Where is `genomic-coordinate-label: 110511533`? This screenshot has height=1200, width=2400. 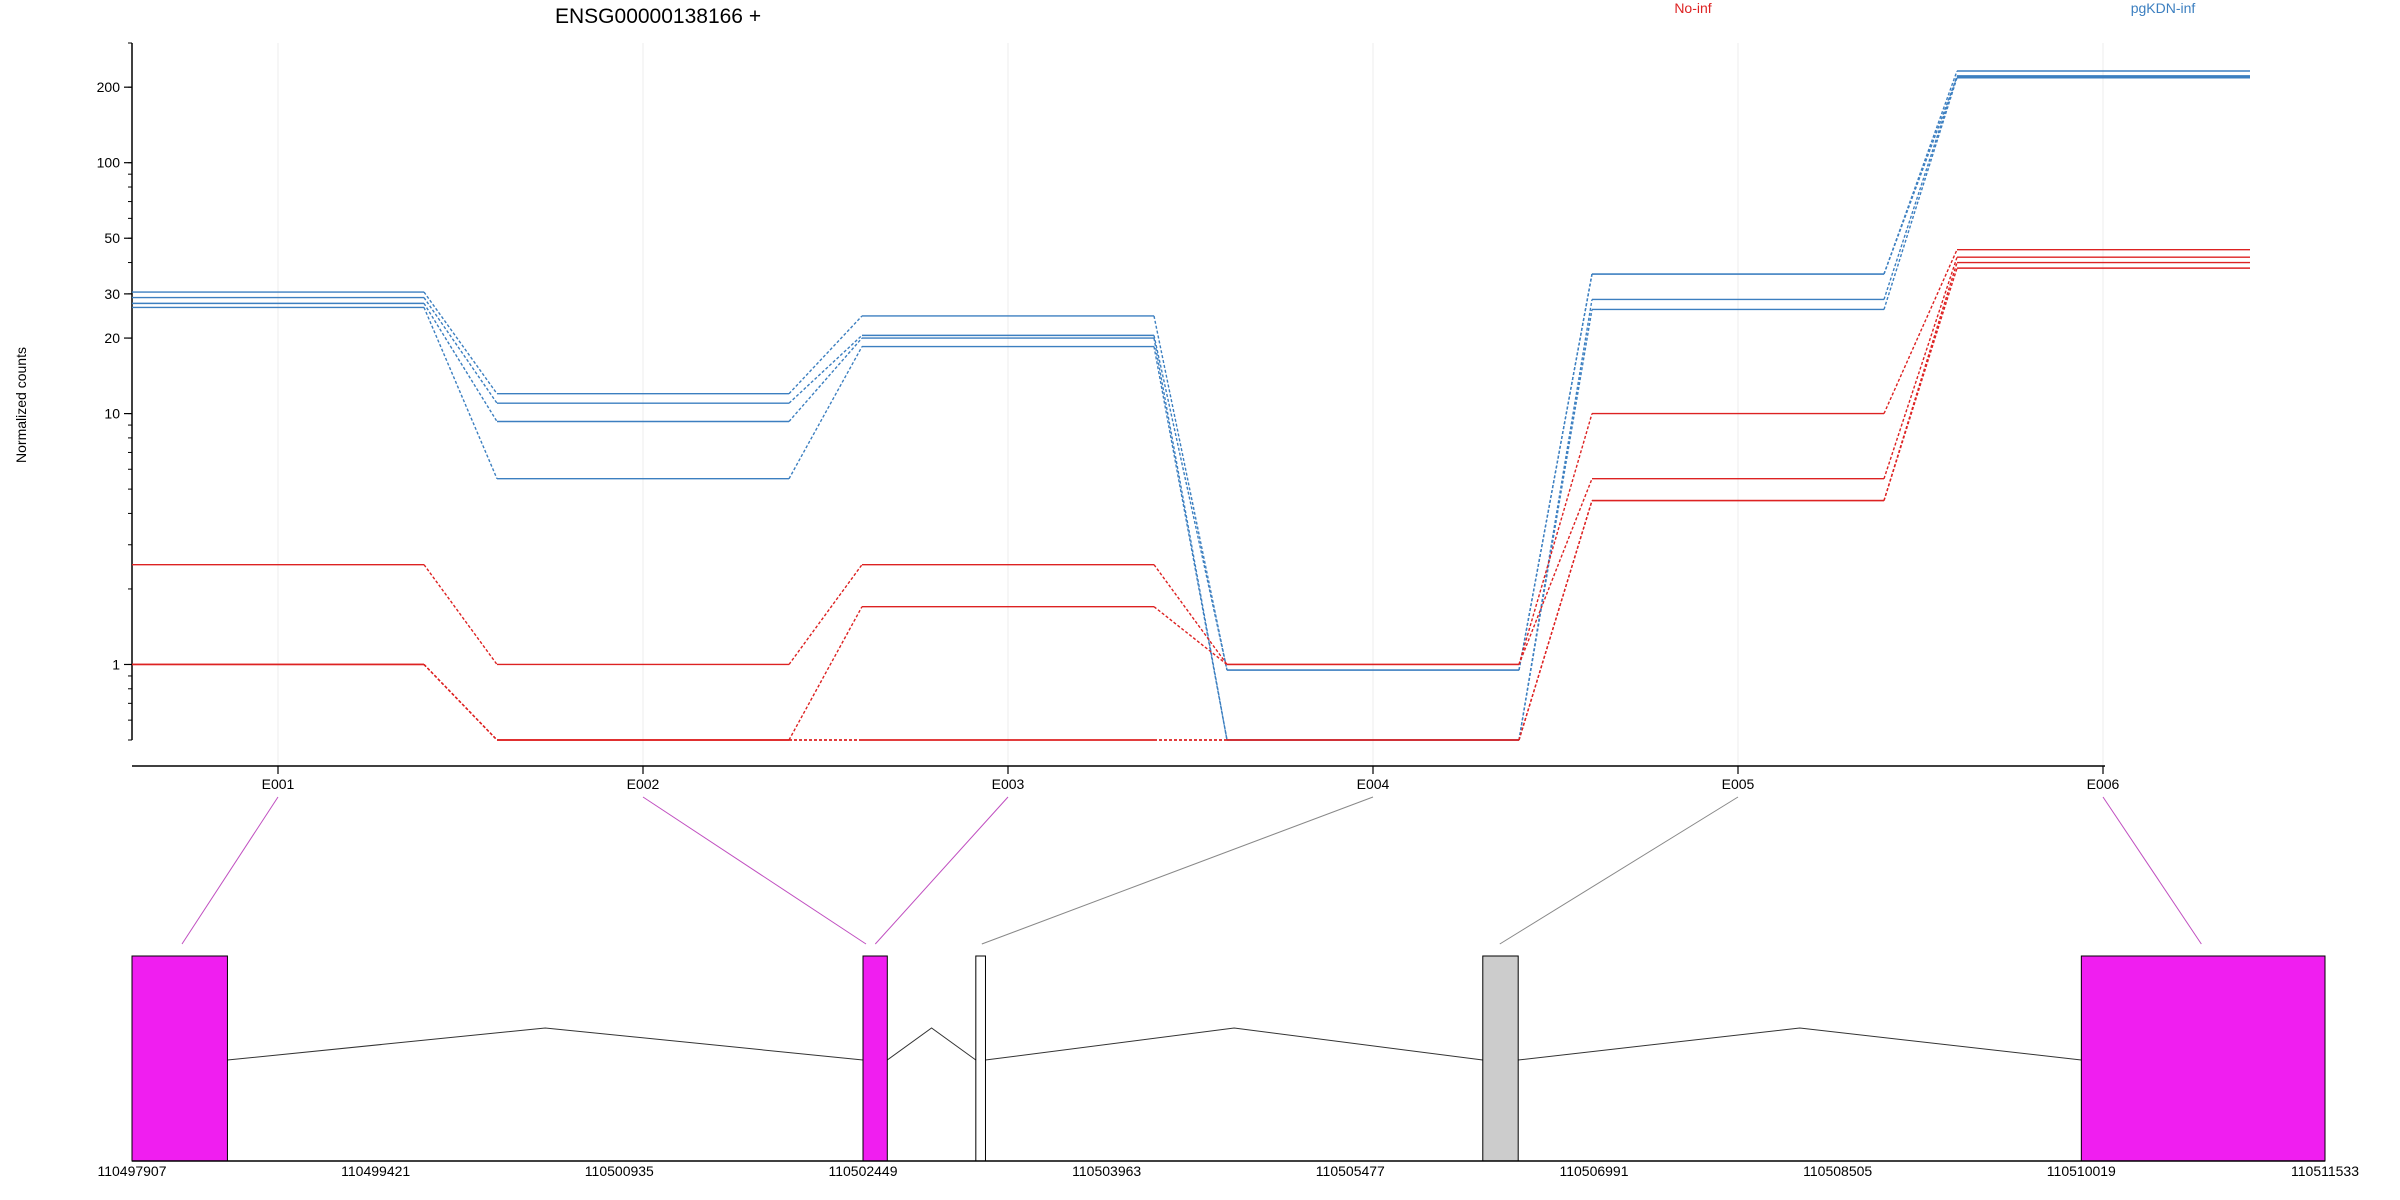 genomic-coordinate-label: 110511533 is located at coordinates (2325, 1171).